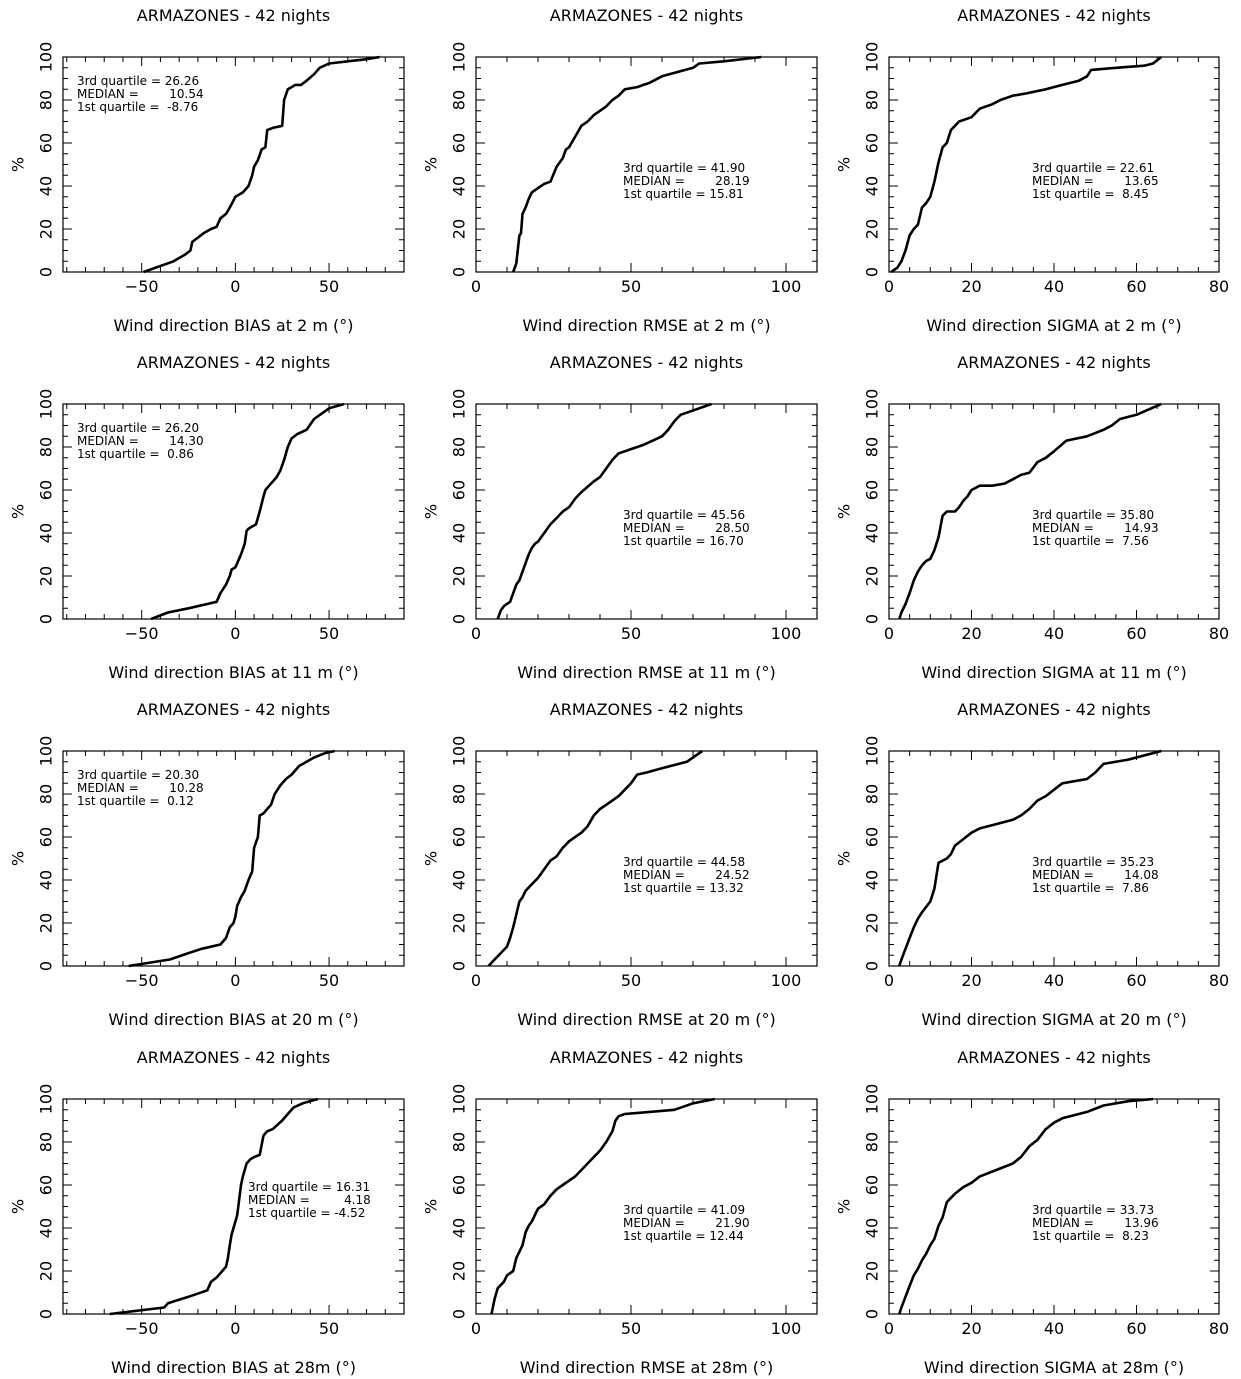 The height and width of the screenshot is (1379, 1241). I want to click on stat-median: MEDIAN = 14.30, so click(140, 441).